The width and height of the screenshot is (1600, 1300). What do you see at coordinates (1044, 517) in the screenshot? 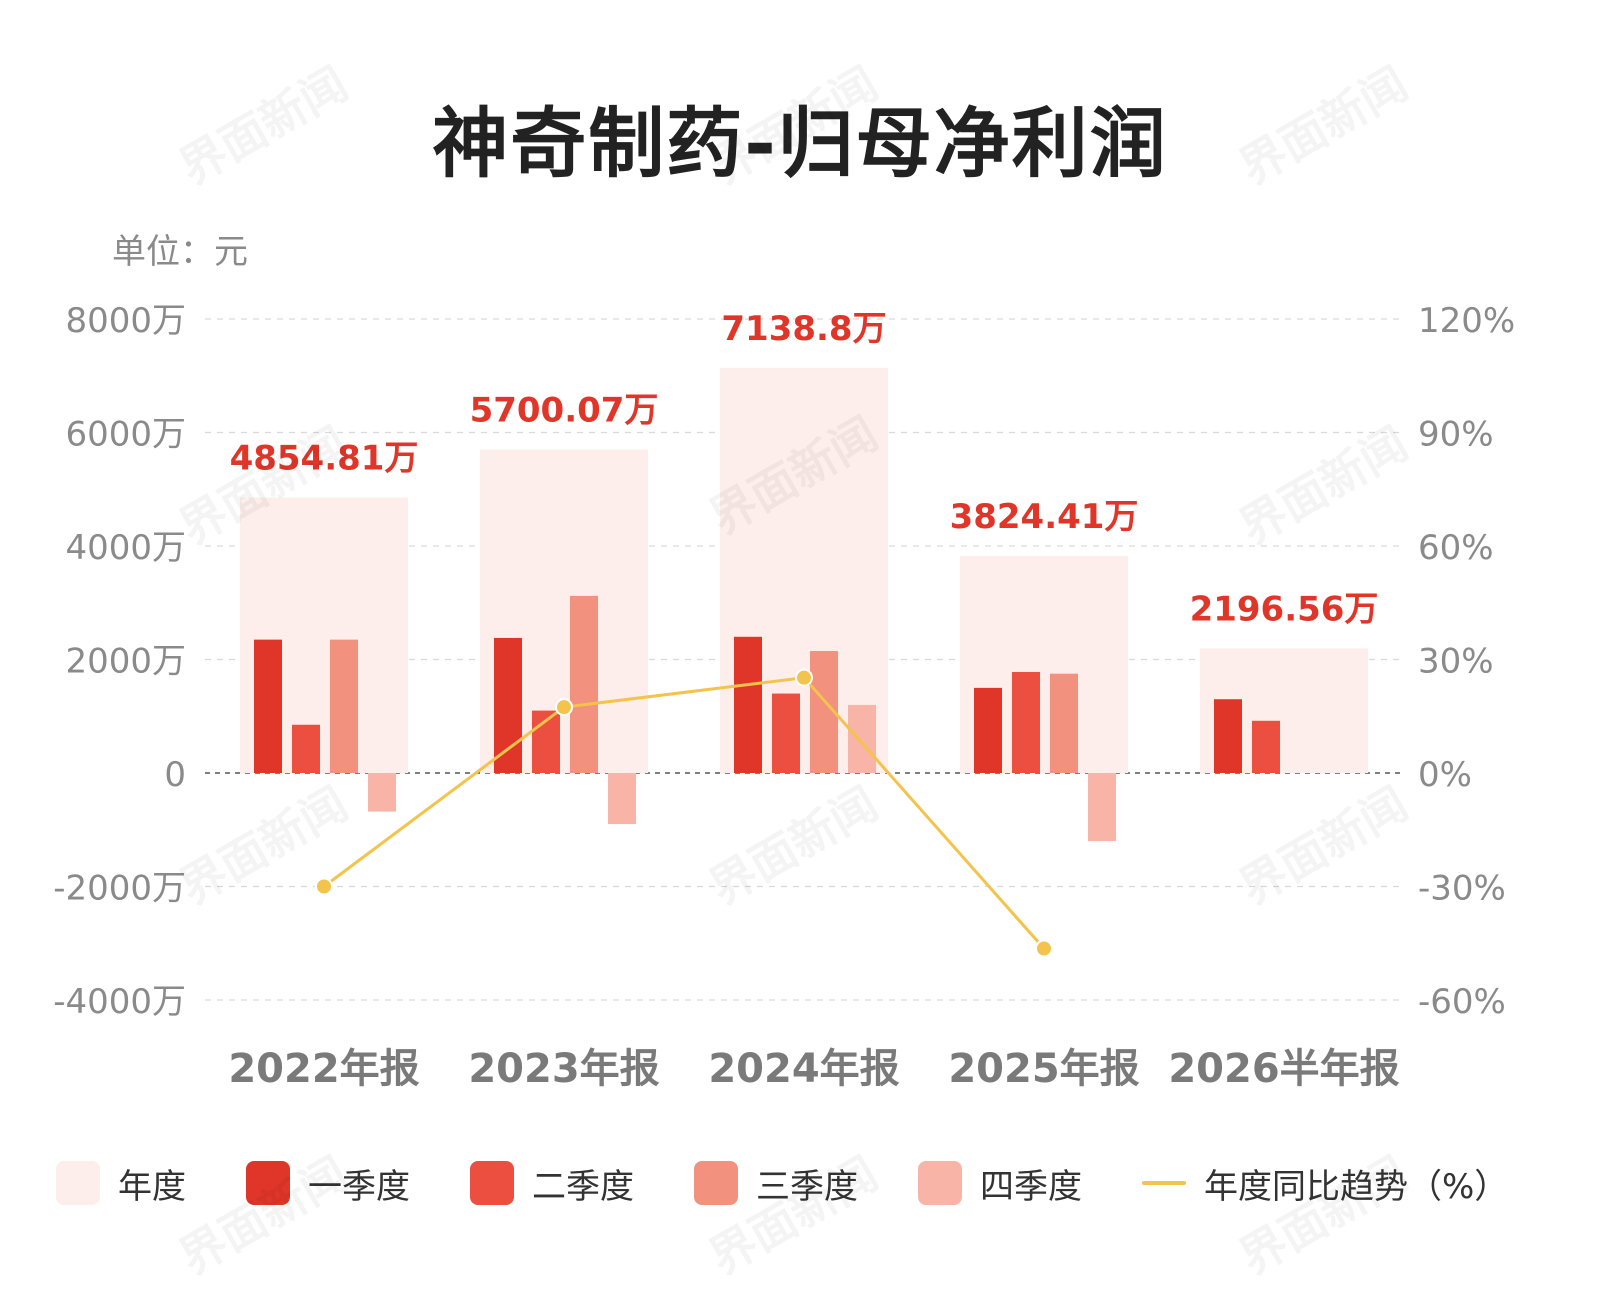
I see `annual-value-label: 3824.41万` at bounding box center [1044, 517].